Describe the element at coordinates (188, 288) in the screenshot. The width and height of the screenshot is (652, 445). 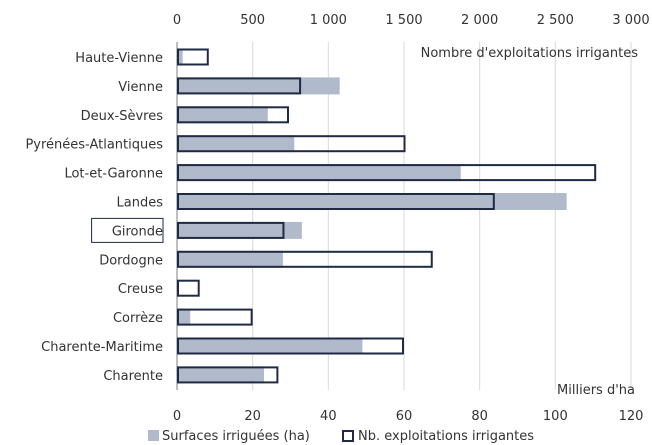
I see `bar-exploitations-creuse` at that location.